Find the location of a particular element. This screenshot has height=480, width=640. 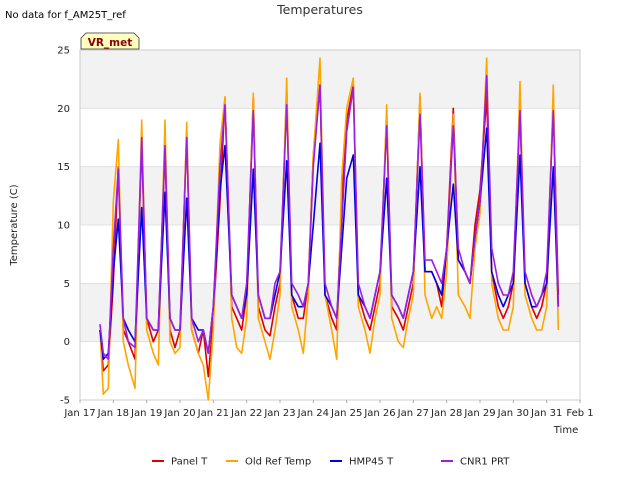

x-tick-label: Jan 30 is located at coordinates (513, 413).